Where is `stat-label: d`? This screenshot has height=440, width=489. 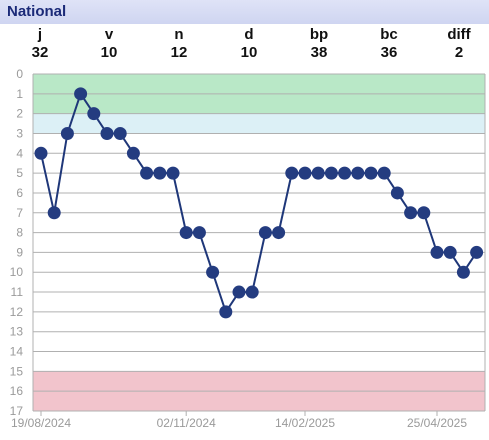 stat-label: d is located at coordinates (249, 34).